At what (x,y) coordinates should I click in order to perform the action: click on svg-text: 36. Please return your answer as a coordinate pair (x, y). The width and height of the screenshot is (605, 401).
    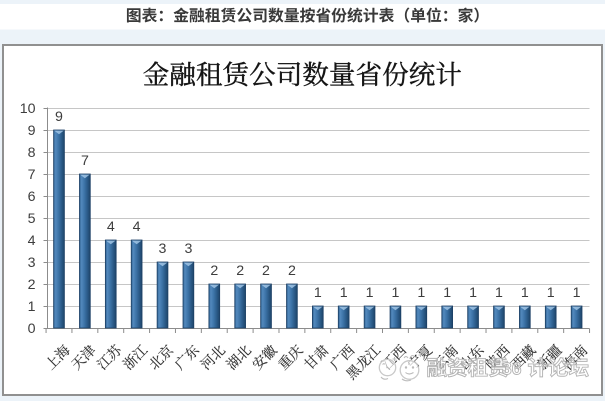
    Looking at the image, I should click on (512, 369).